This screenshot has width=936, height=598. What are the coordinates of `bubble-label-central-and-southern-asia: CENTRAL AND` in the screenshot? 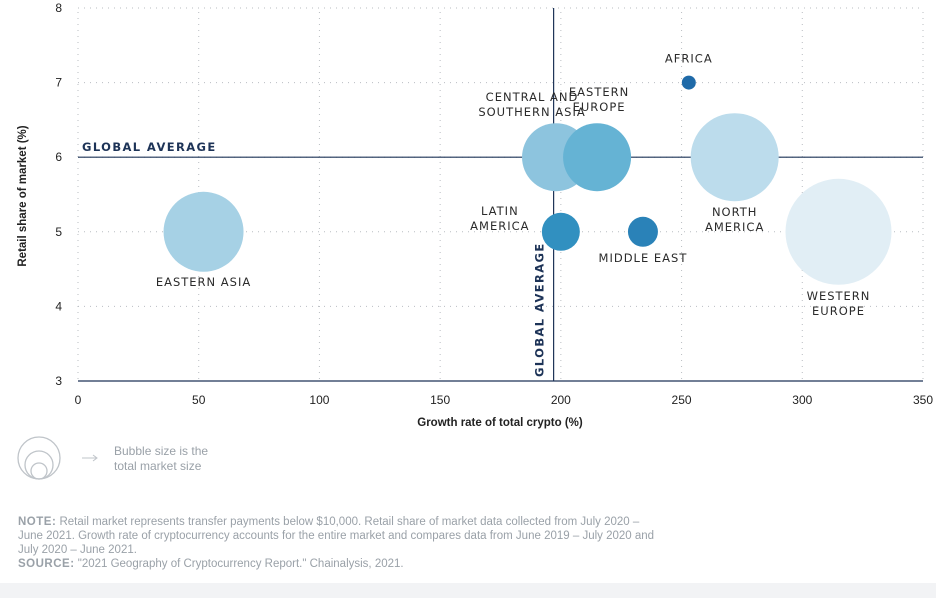 It's located at (532, 97).